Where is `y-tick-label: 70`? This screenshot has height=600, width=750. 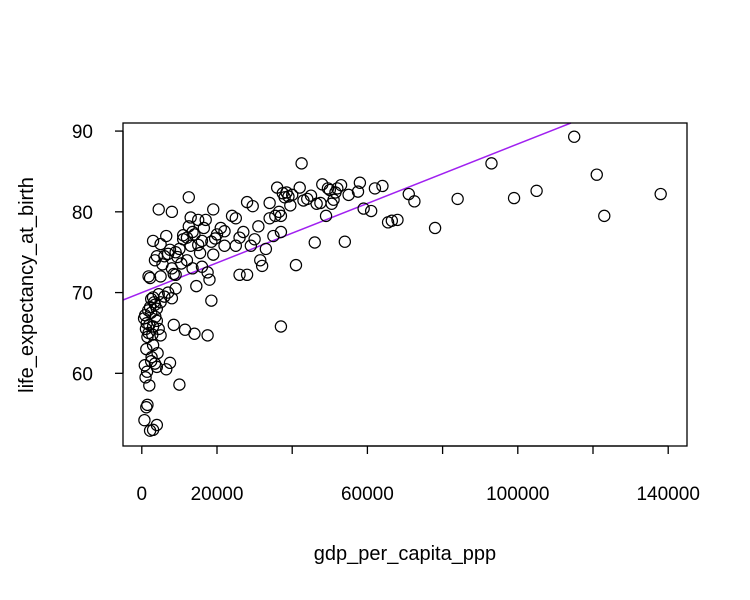 y-tick-label: 70 is located at coordinates (82, 294).